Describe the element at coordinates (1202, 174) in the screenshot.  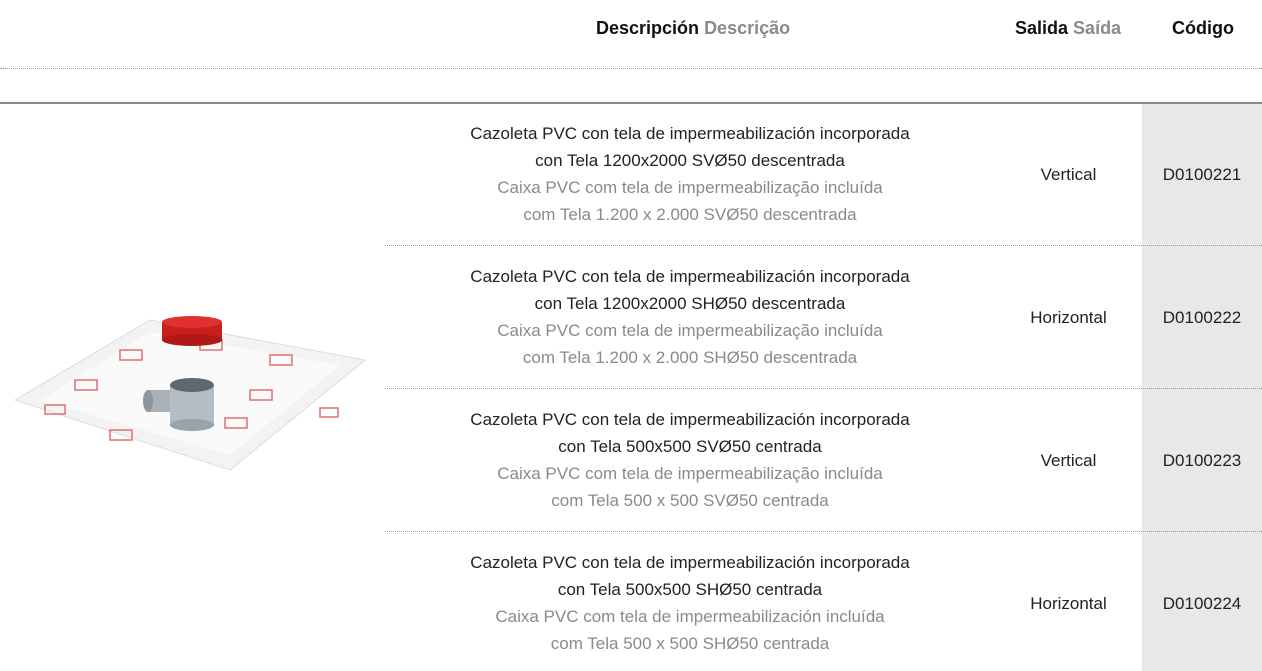
I see `code: D0100221` at that location.